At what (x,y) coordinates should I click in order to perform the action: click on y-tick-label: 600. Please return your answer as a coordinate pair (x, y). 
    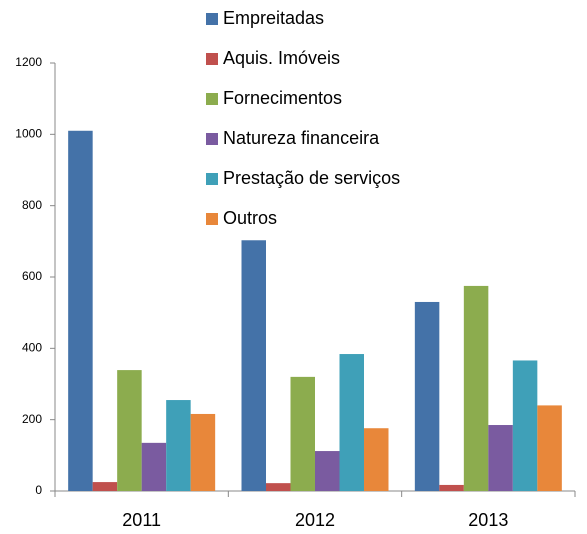
    Looking at the image, I should click on (32, 276).